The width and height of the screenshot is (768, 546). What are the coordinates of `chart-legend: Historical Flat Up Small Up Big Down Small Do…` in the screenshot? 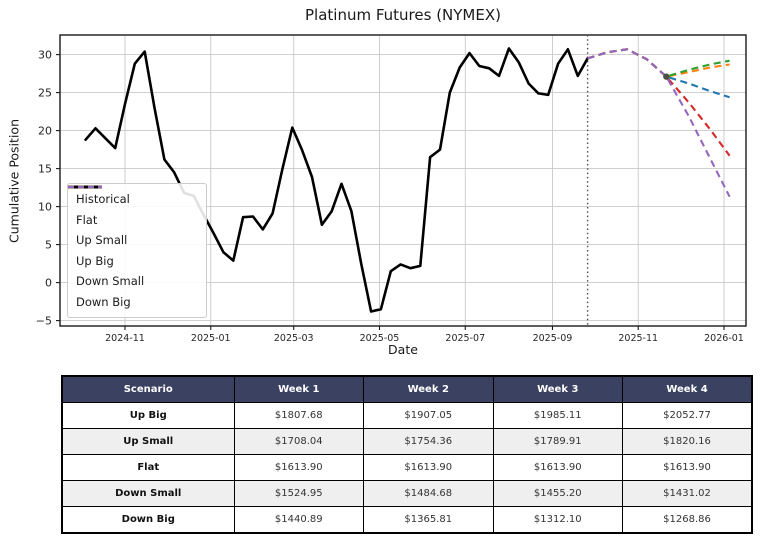 It's located at (137, 250).